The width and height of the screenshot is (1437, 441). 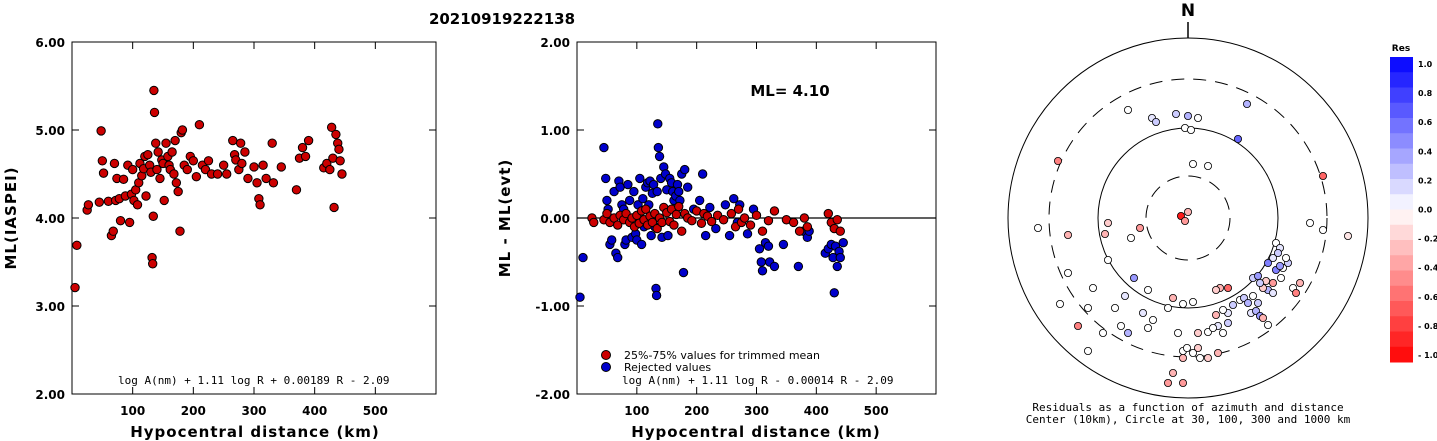 I want to click on x-tick-label: 100, so click(x=636, y=411).